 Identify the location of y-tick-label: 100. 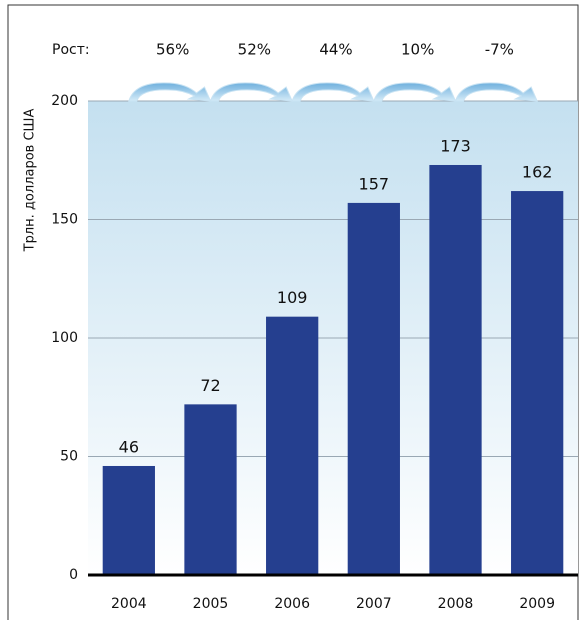
(64, 338).